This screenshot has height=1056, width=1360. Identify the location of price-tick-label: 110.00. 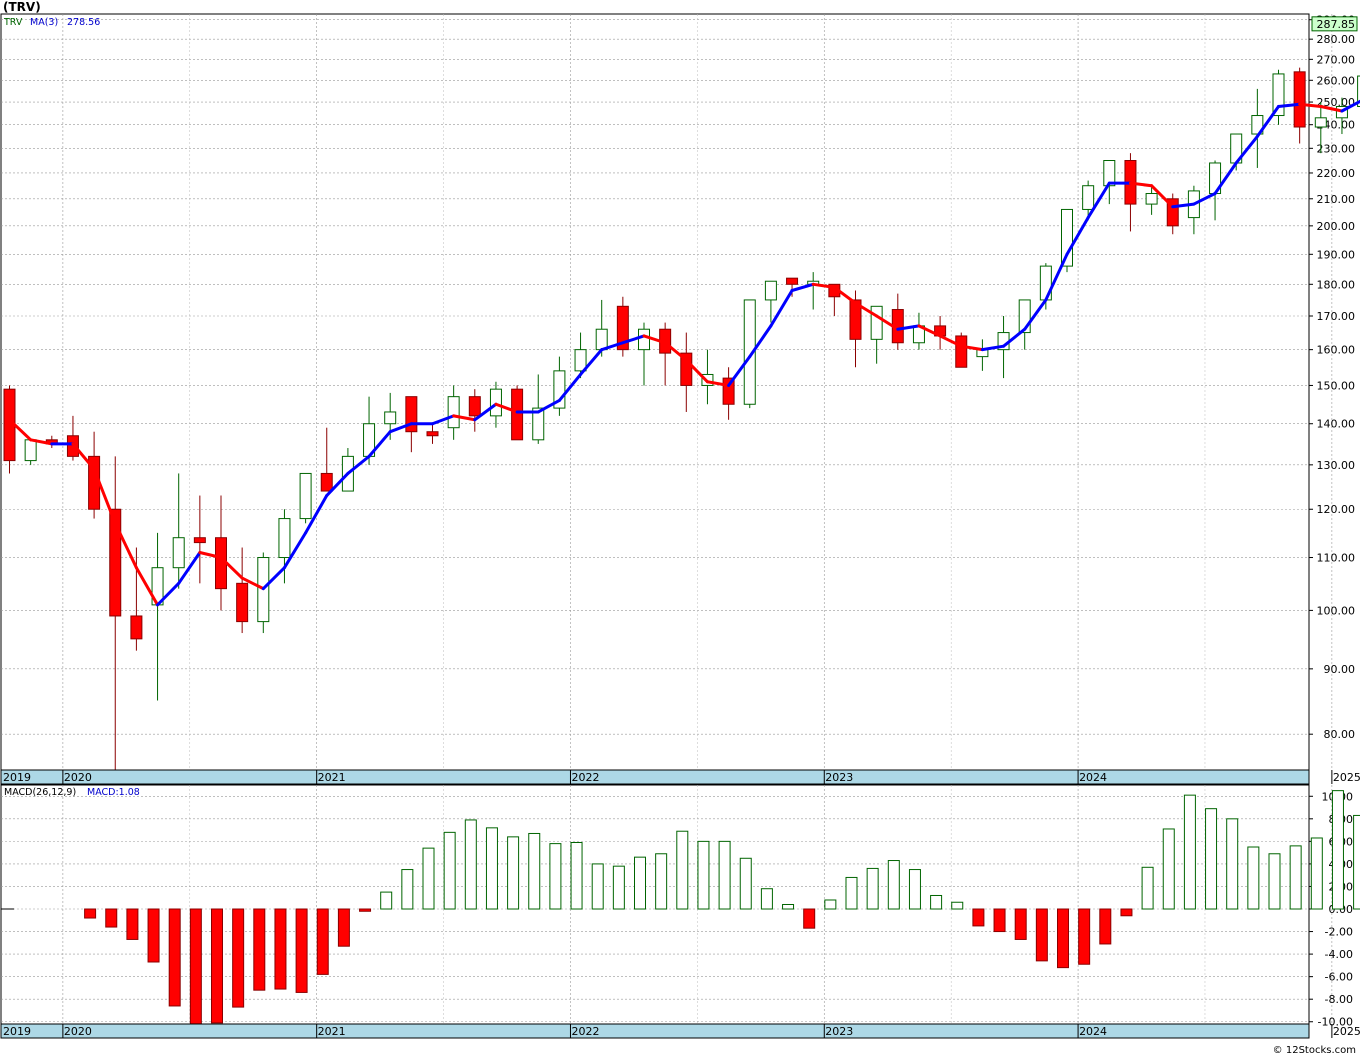
(1336, 558).